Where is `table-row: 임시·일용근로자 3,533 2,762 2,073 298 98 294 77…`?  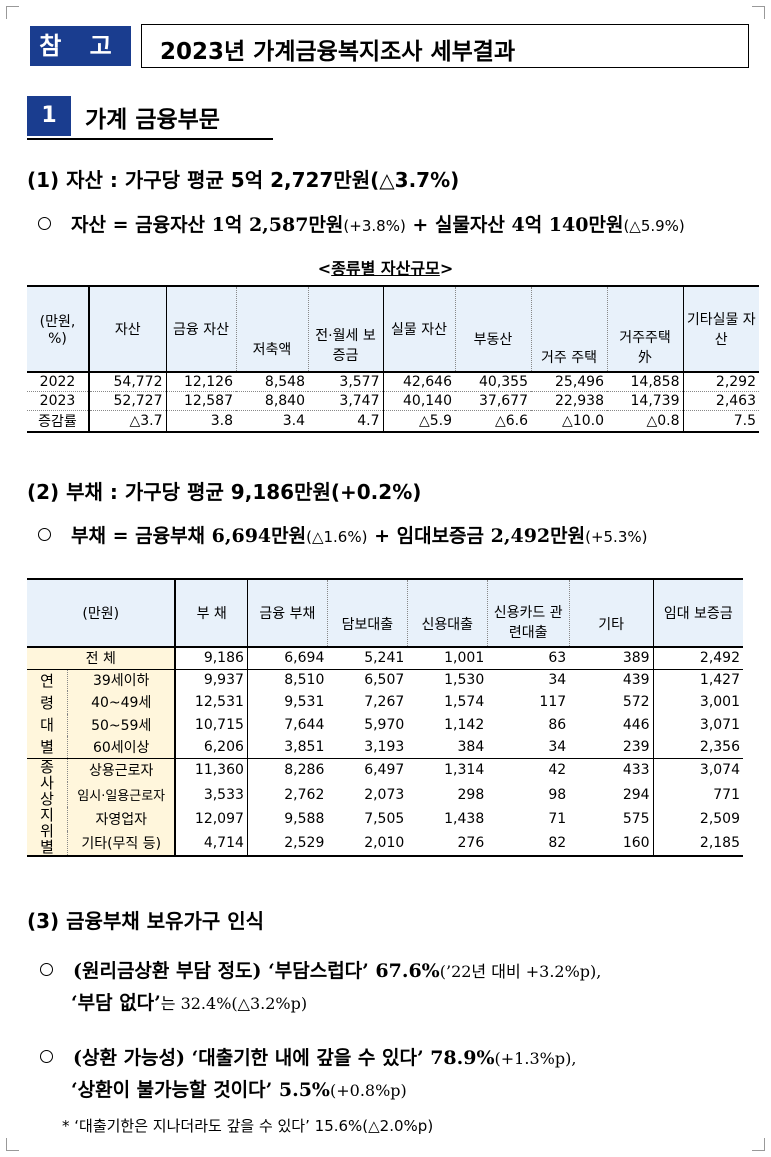
table-row: 임시·일용근로자 3,533 2,762 2,073 298 98 294 77… is located at coordinates (385, 794).